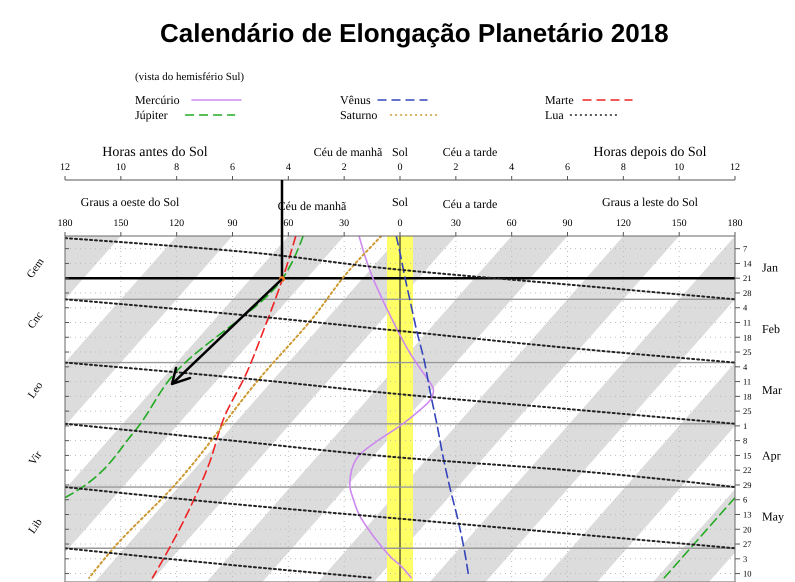 The width and height of the screenshot is (795, 582). What do you see at coordinates (772, 390) in the screenshot?
I see `y2-tick-label: Mar` at bounding box center [772, 390].